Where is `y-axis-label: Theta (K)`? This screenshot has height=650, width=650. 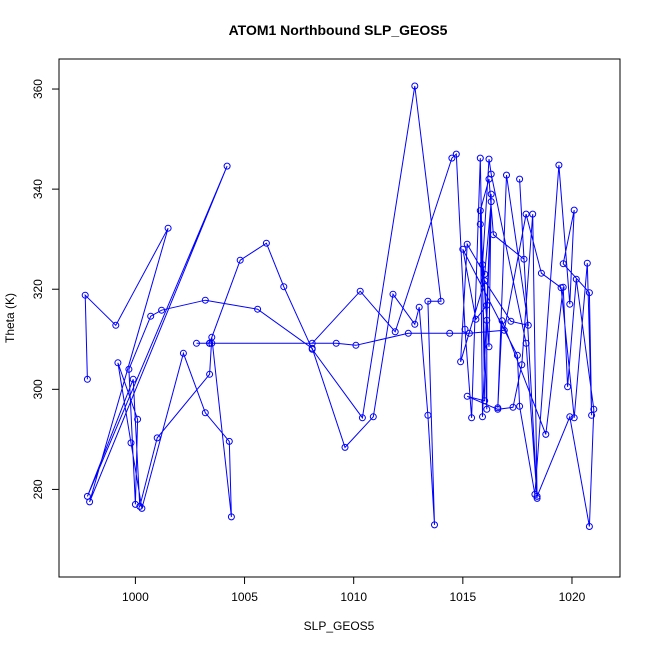 y-axis-label: Theta (K) is located at coordinates (10, 318).